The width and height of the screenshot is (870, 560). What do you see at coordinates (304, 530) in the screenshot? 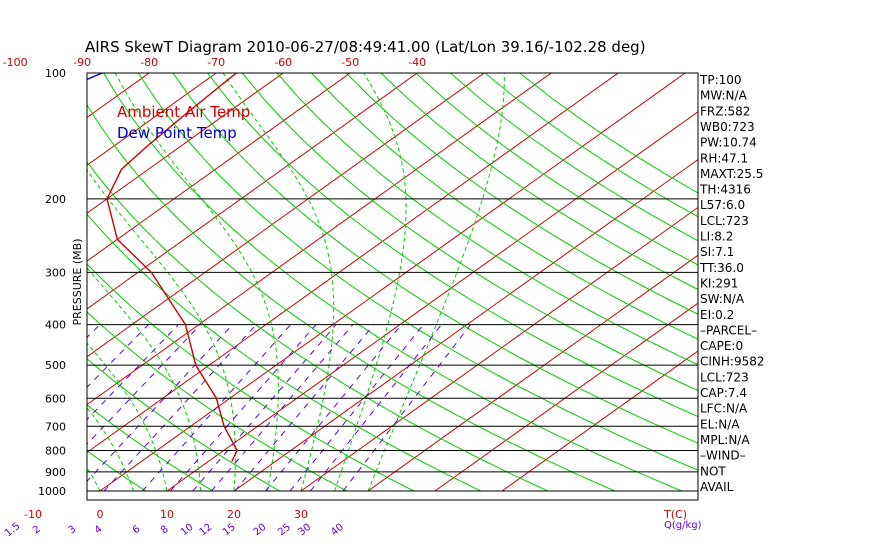
I see `mixing-ratio-tick-label: 30` at bounding box center [304, 530].